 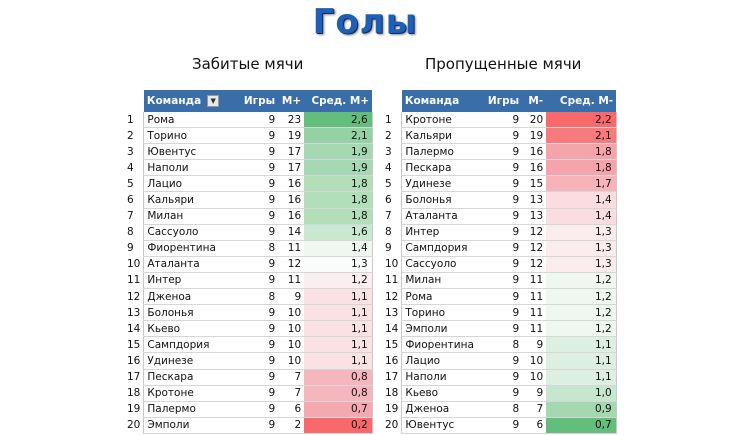 What do you see at coordinates (388, 119) in the screenshot?
I see `row-rank: 1` at bounding box center [388, 119].